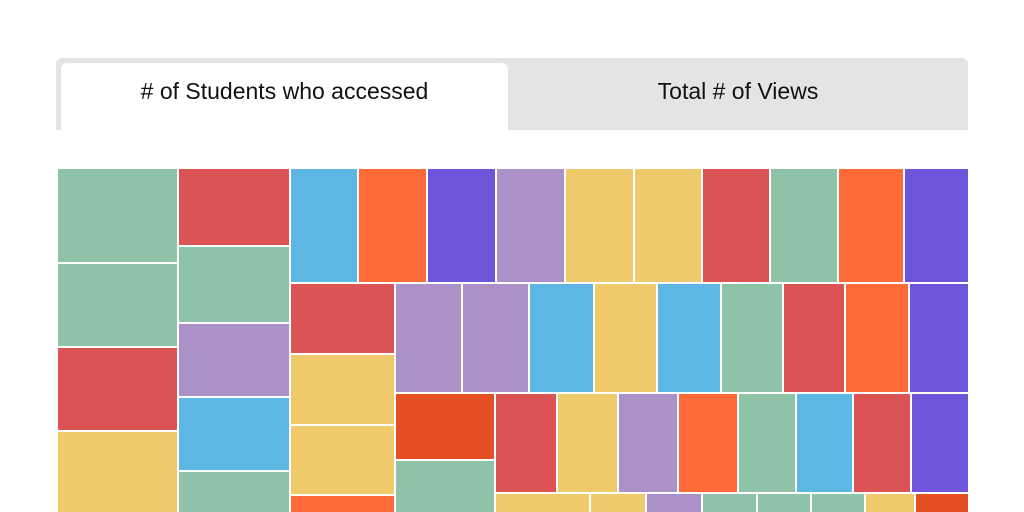 The height and width of the screenshot is (512, 1024). I want to click on tab-students-accessed: # of Students who accessed, so click(284, 96).